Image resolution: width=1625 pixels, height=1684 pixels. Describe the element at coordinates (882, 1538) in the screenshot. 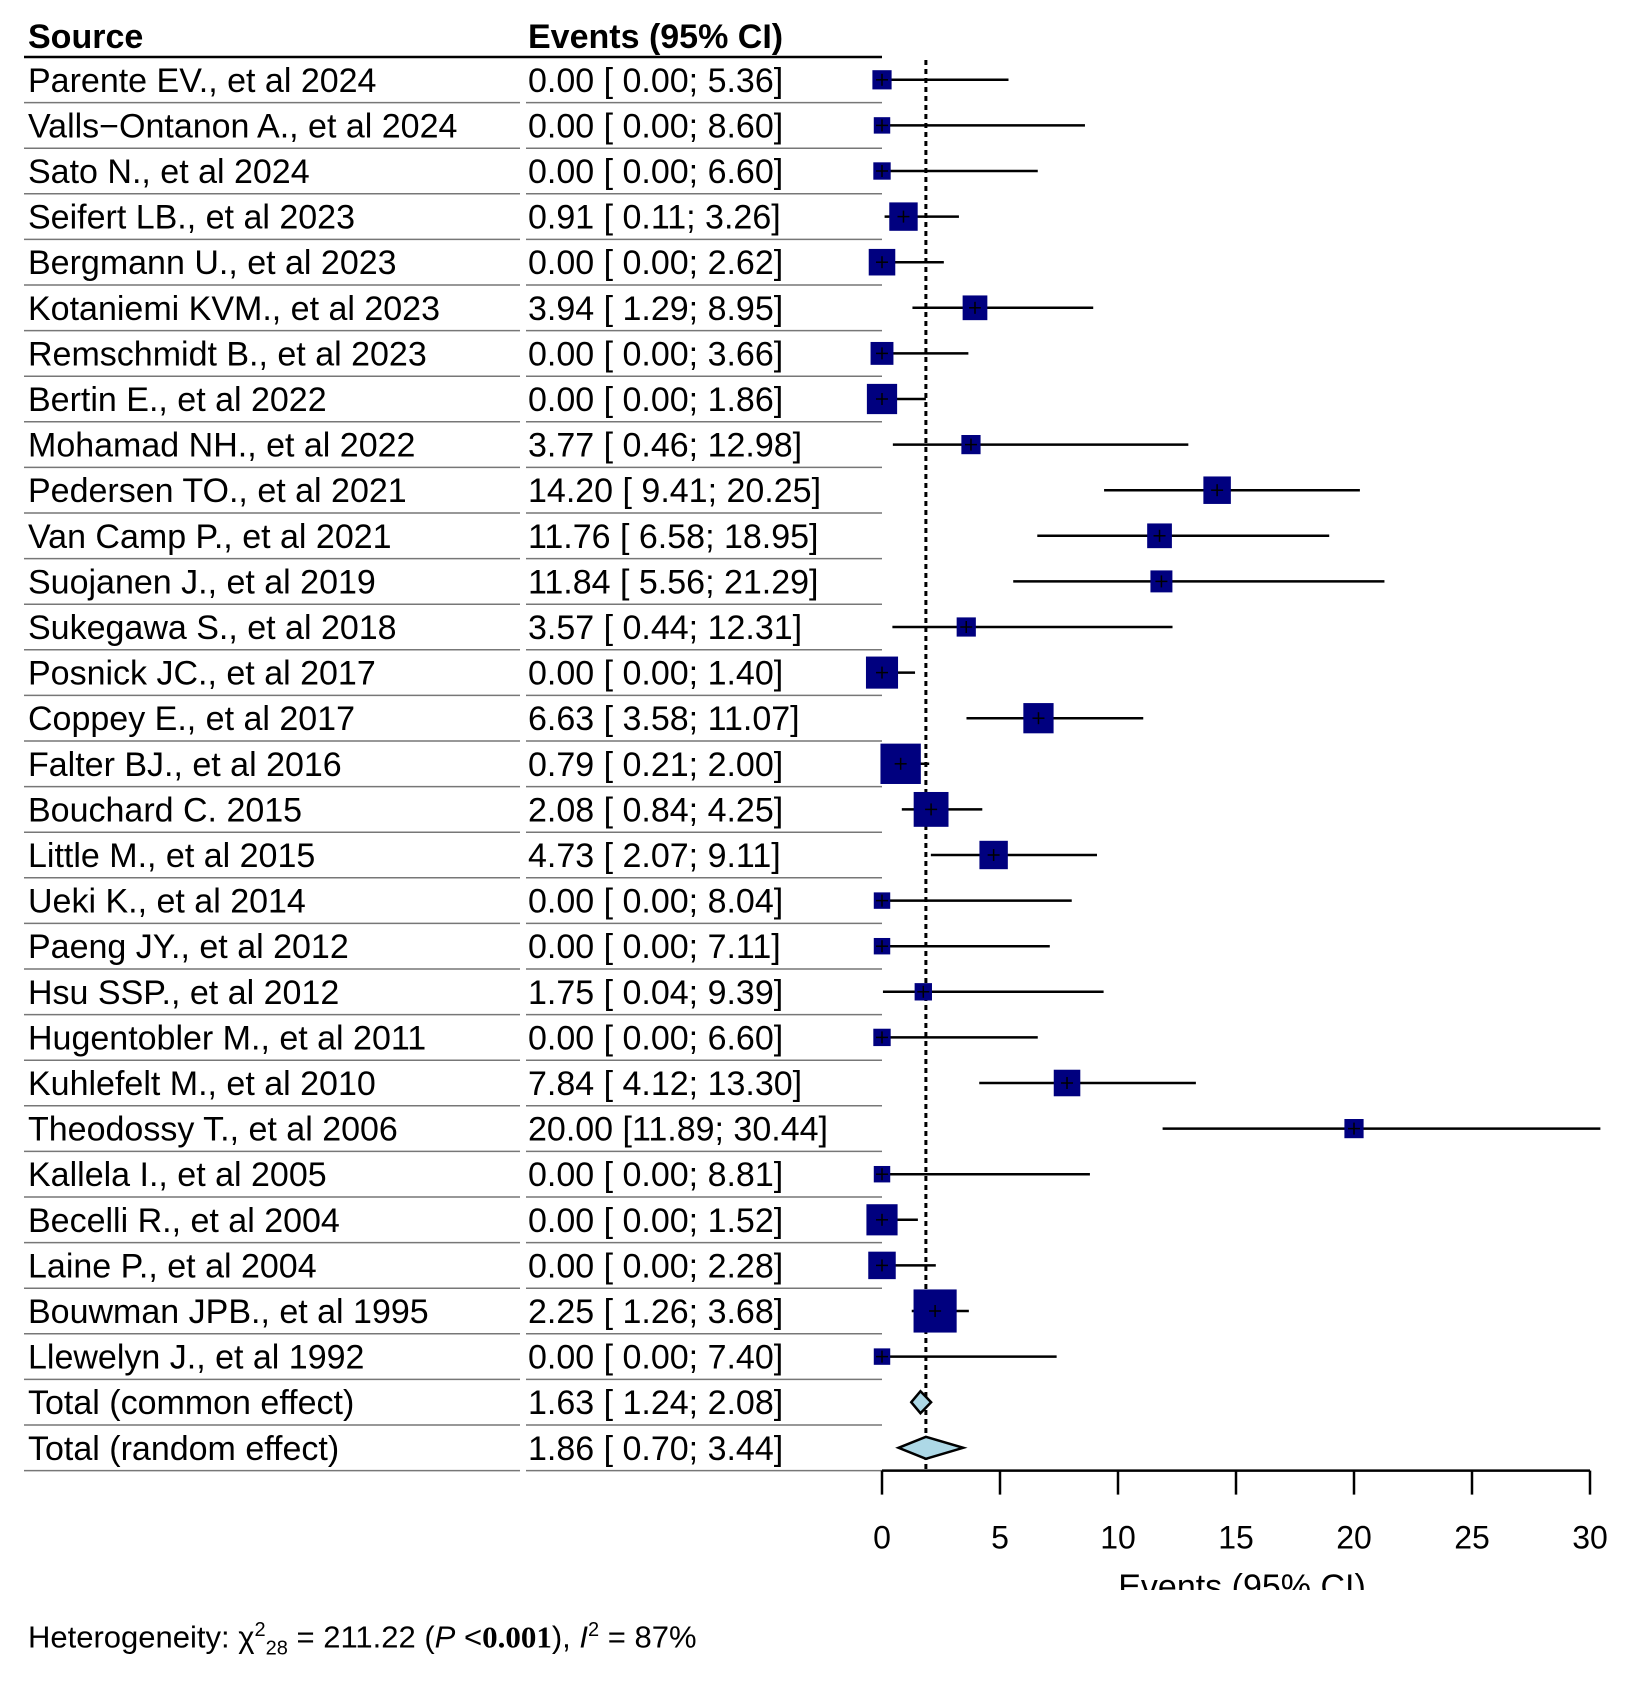

I see `x-tick-label: 0` at that location.